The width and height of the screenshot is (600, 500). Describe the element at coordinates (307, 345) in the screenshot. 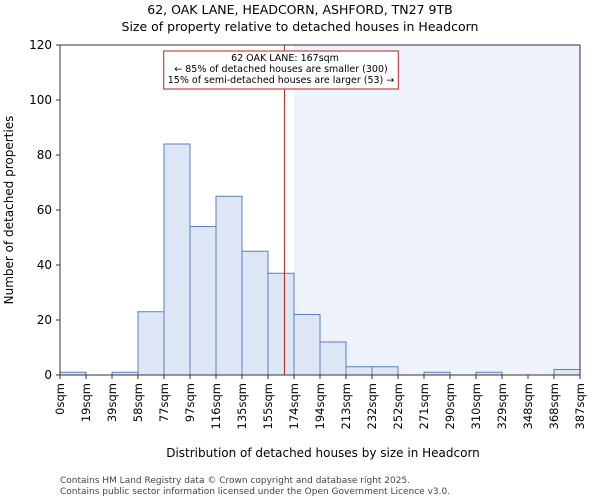

I see `bar-174sqm` at that location.